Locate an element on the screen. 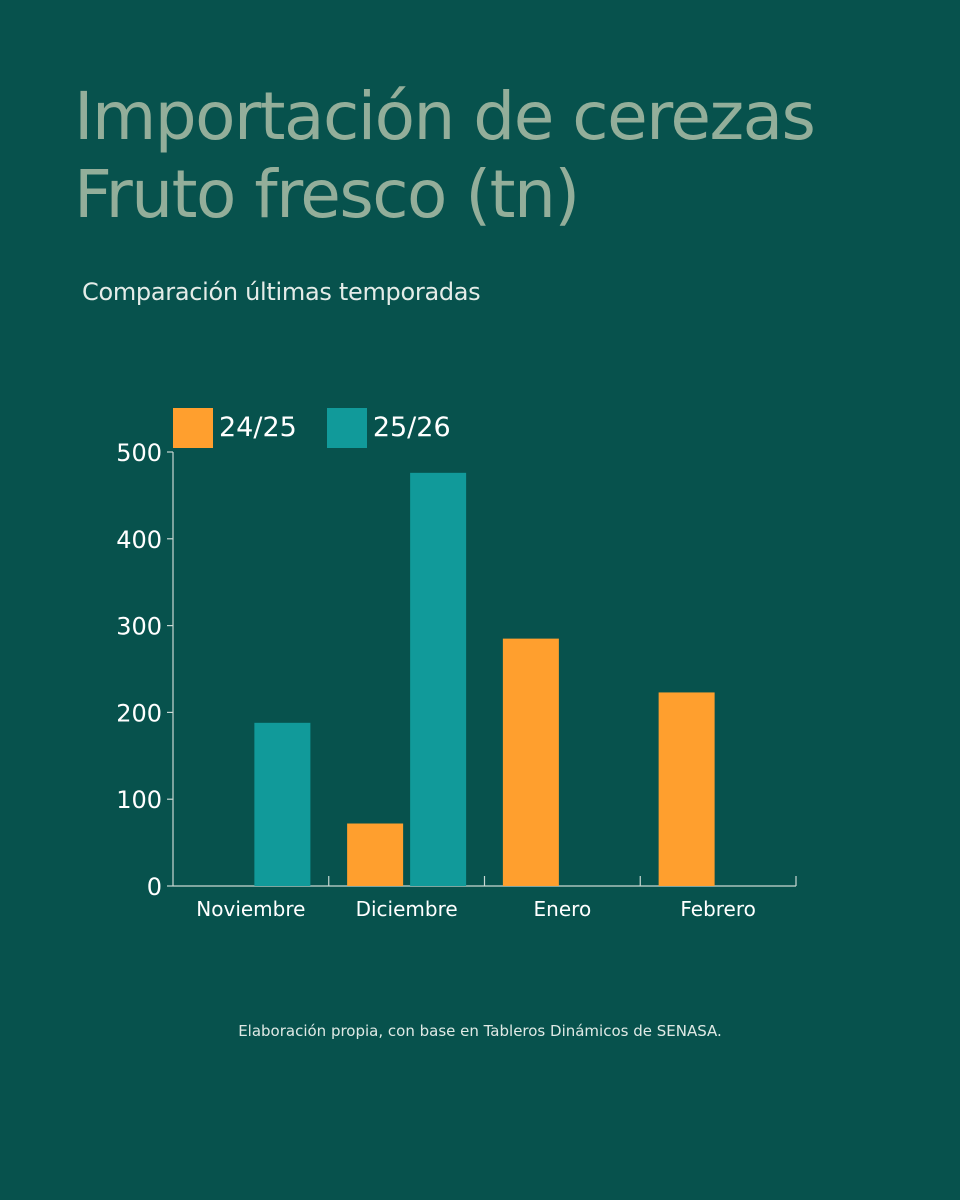 This screenshot has width=960, height=1200. y-tick-label: 500 is located at coordinates (139, 453).